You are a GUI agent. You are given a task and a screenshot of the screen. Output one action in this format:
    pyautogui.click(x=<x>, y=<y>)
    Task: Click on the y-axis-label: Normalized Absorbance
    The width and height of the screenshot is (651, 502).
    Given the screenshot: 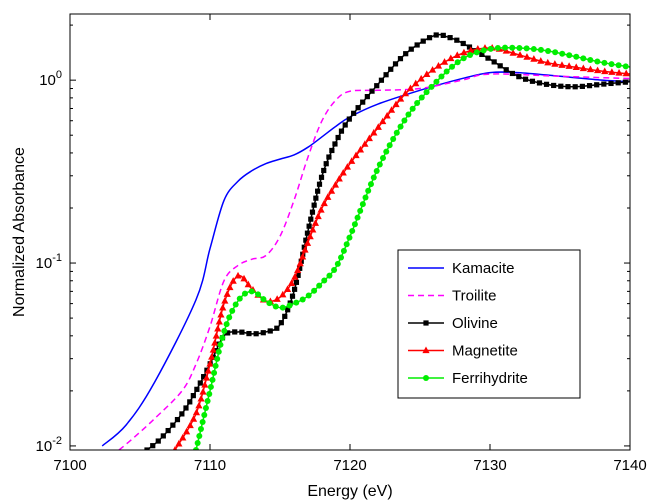 What is the action you would take?
    pyautogui.click(x=19, y=232)
    